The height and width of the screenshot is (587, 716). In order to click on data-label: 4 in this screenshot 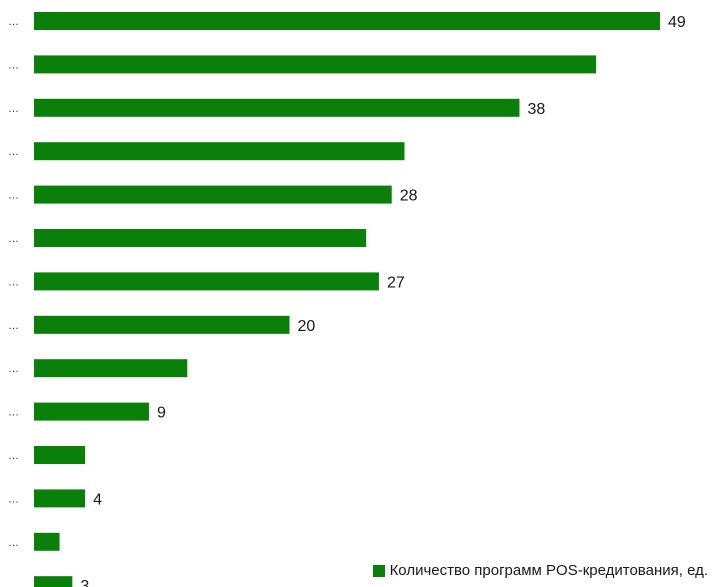, I will do `click(97, 499)`.